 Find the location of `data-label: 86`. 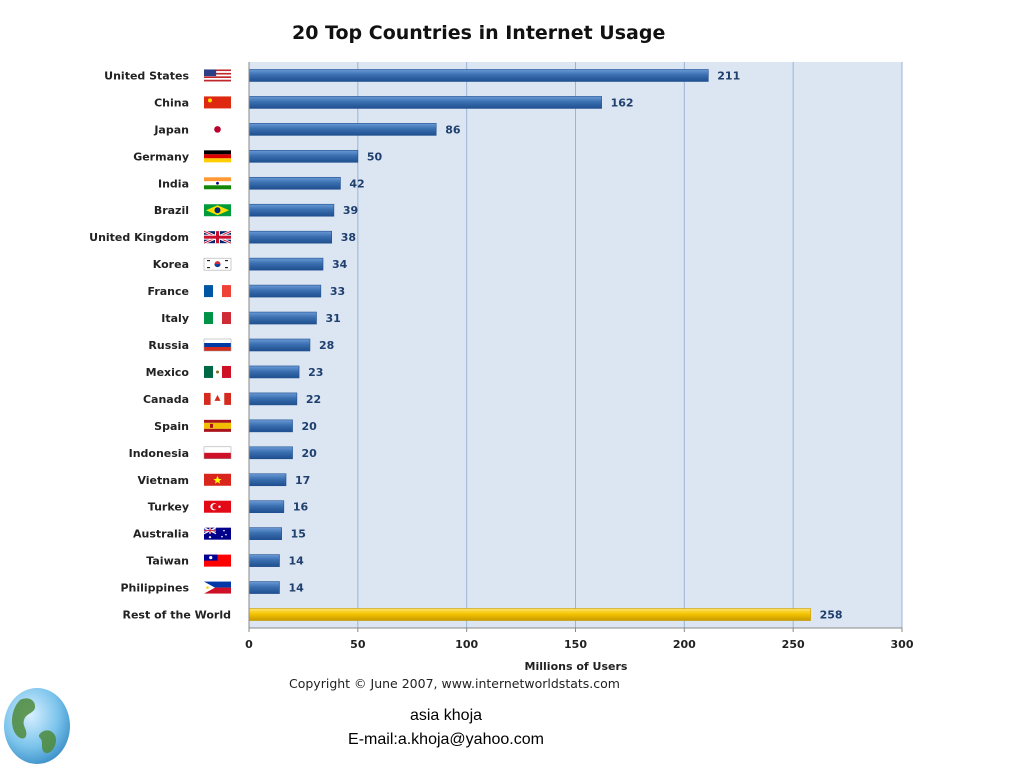

data-label: 86 is located at coordinates (453, 129).